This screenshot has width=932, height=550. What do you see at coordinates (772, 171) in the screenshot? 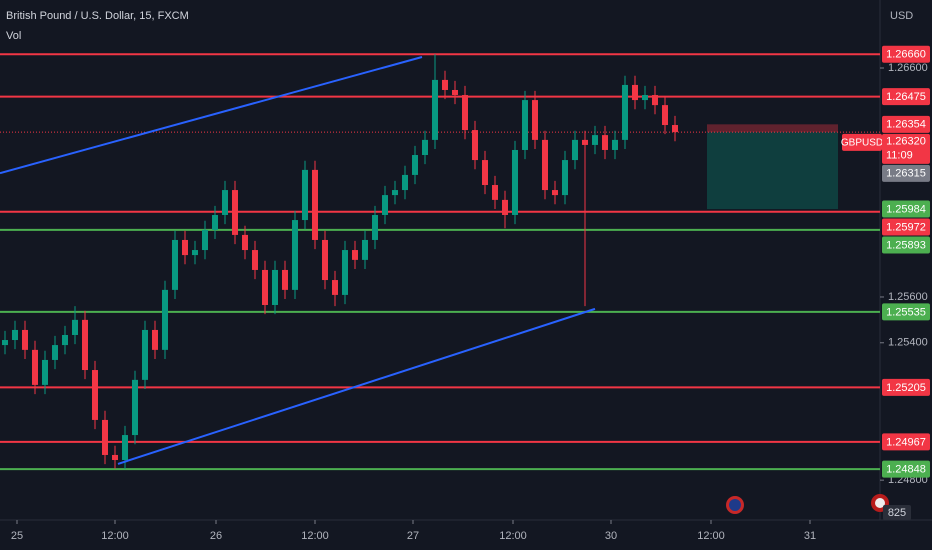
I see `position-target` at bounding box center [772, 171].